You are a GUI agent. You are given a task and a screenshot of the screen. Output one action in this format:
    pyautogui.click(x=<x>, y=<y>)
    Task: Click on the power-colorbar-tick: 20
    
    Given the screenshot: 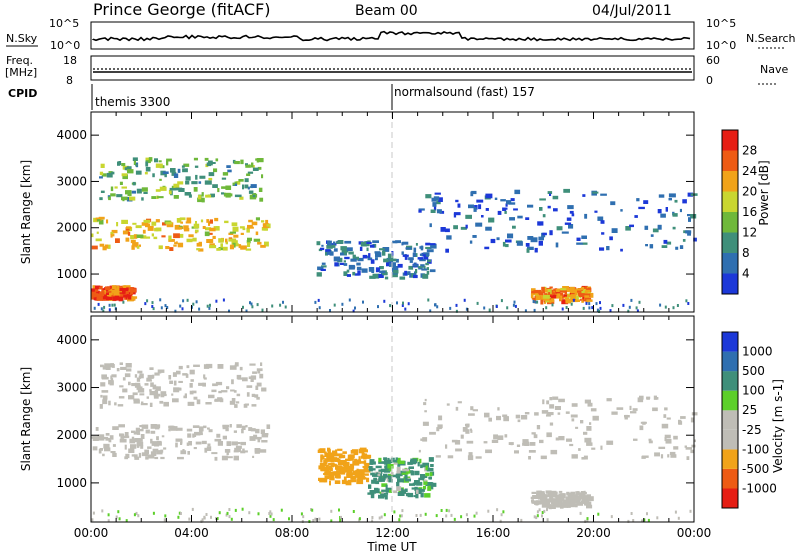 What is the action you would take?
    pyautogui.click(x=749, y=192)
    